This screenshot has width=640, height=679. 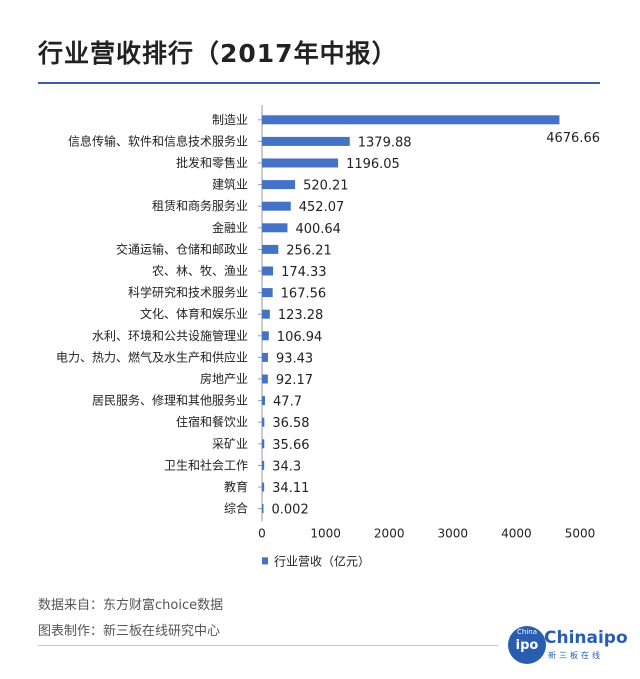 I want to click on category-label: 租赁和商务服务业, so click(x=200, y=205).